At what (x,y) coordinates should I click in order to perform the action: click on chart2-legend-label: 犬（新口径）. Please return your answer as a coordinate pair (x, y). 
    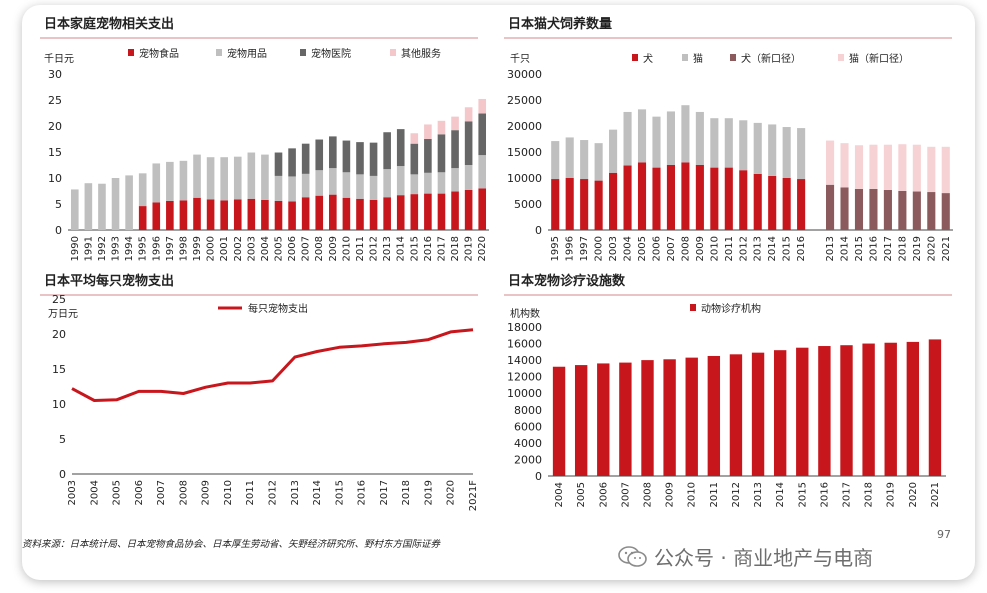
    Looking at the image, I should click on (771, 58).